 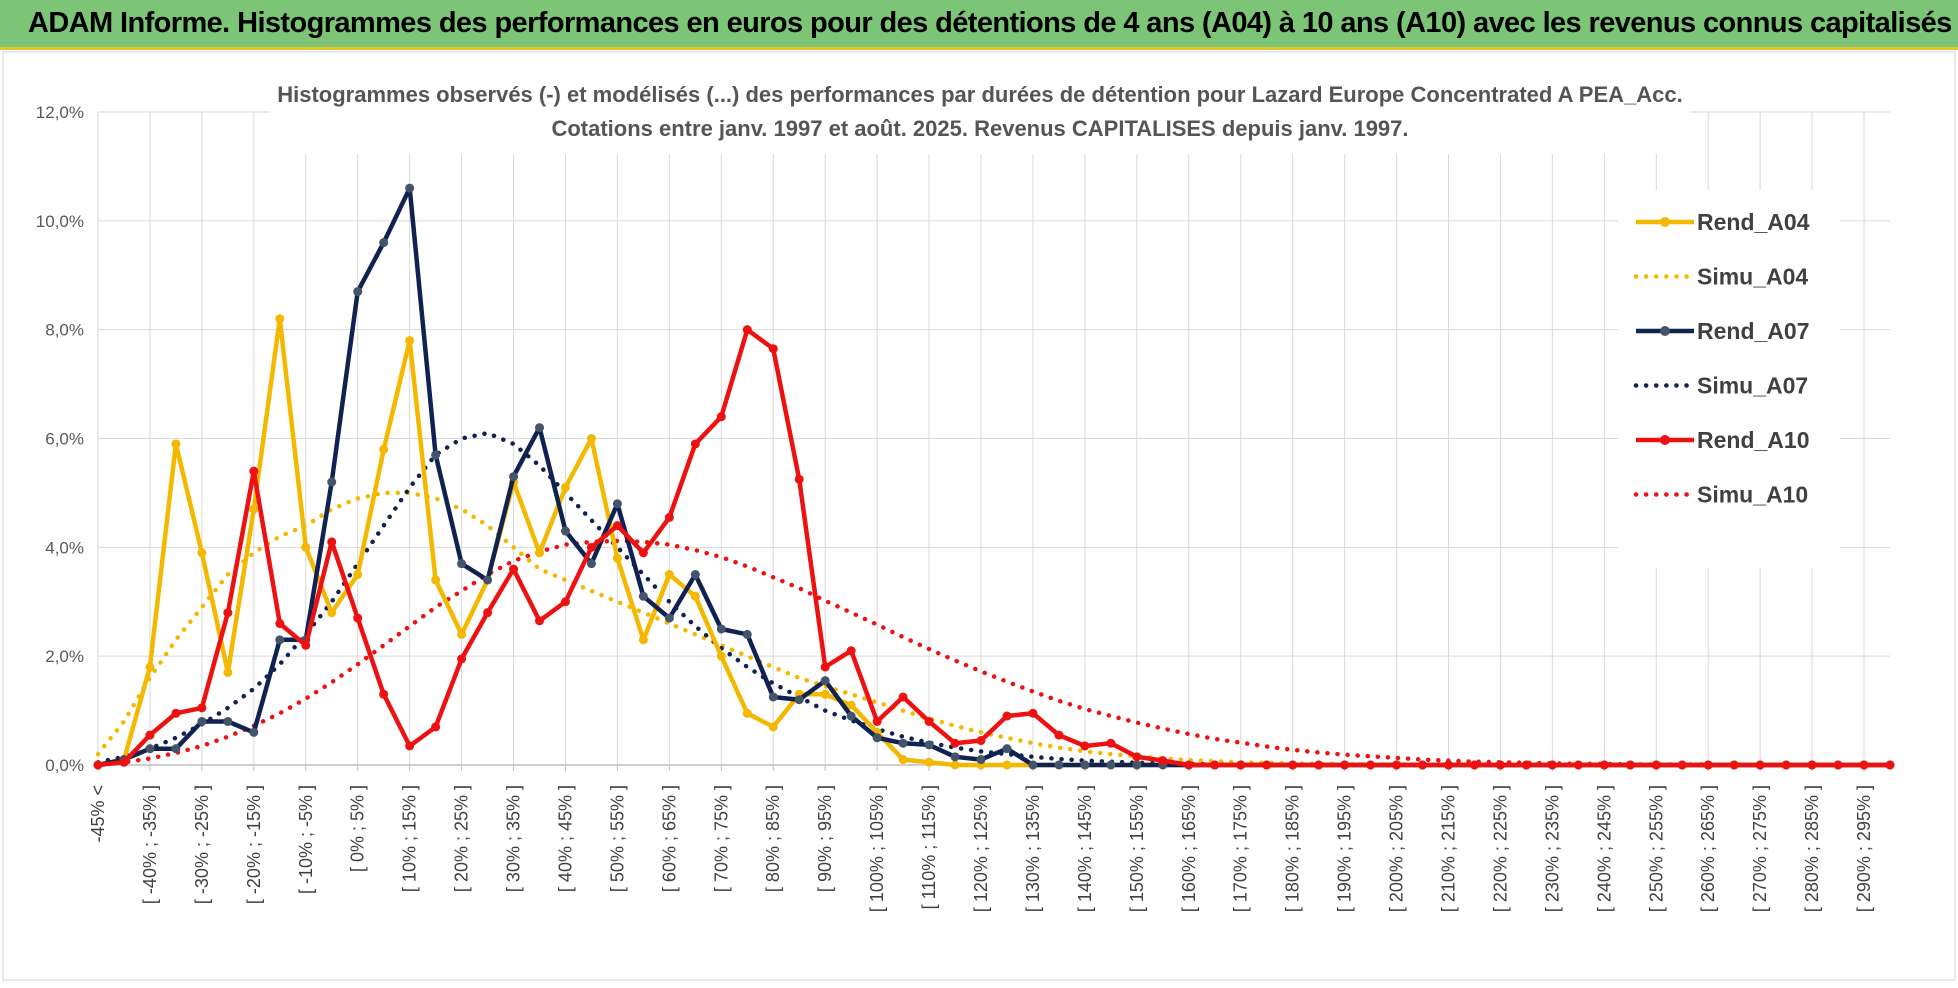 What do you see at coordinates (64, 330) in the screenshot?
I see `y-tick-label: 8,0%` at bounding box center [64, 330].